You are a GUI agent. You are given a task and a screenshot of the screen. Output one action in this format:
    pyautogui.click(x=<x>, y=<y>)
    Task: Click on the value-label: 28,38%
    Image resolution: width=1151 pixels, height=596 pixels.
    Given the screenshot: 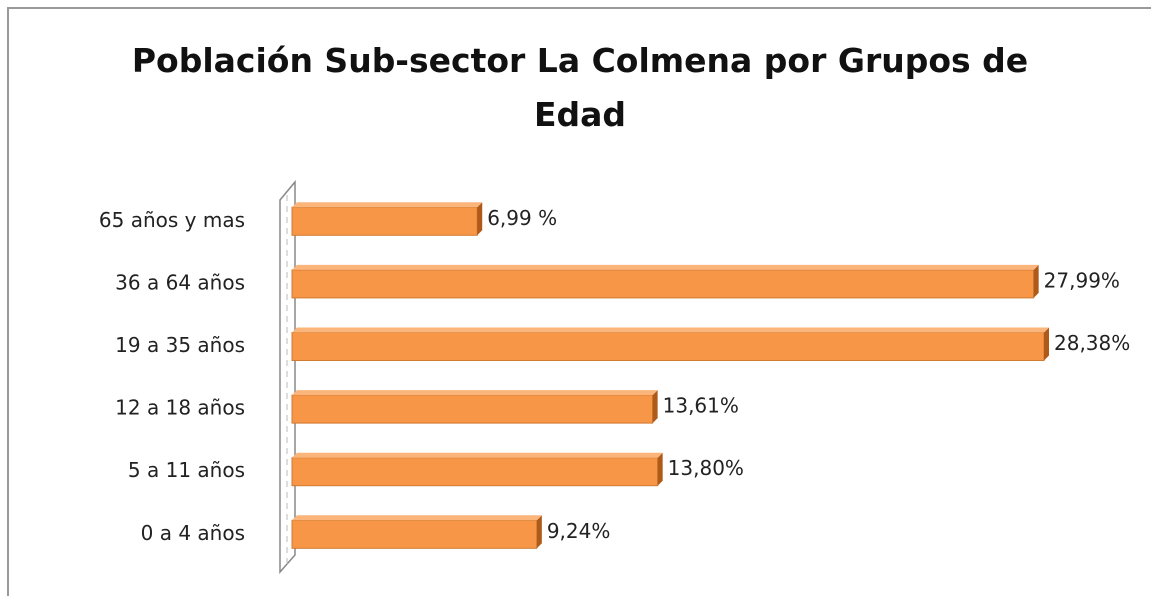 What is the action you would take?
    pyautogui.click(x=1092, y=343)
    